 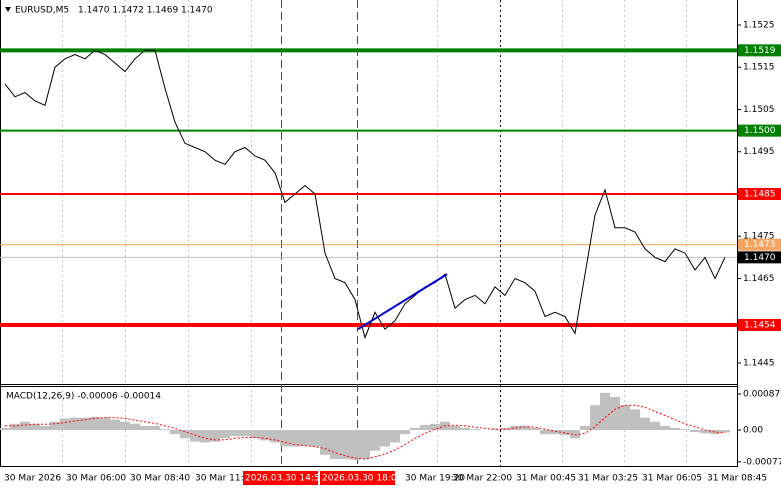 What do you see at coordinates (285, 479) in the screenshot?
I see `time-marker-label: 2026.03.30 14:55` at bounding box center [285, 479].